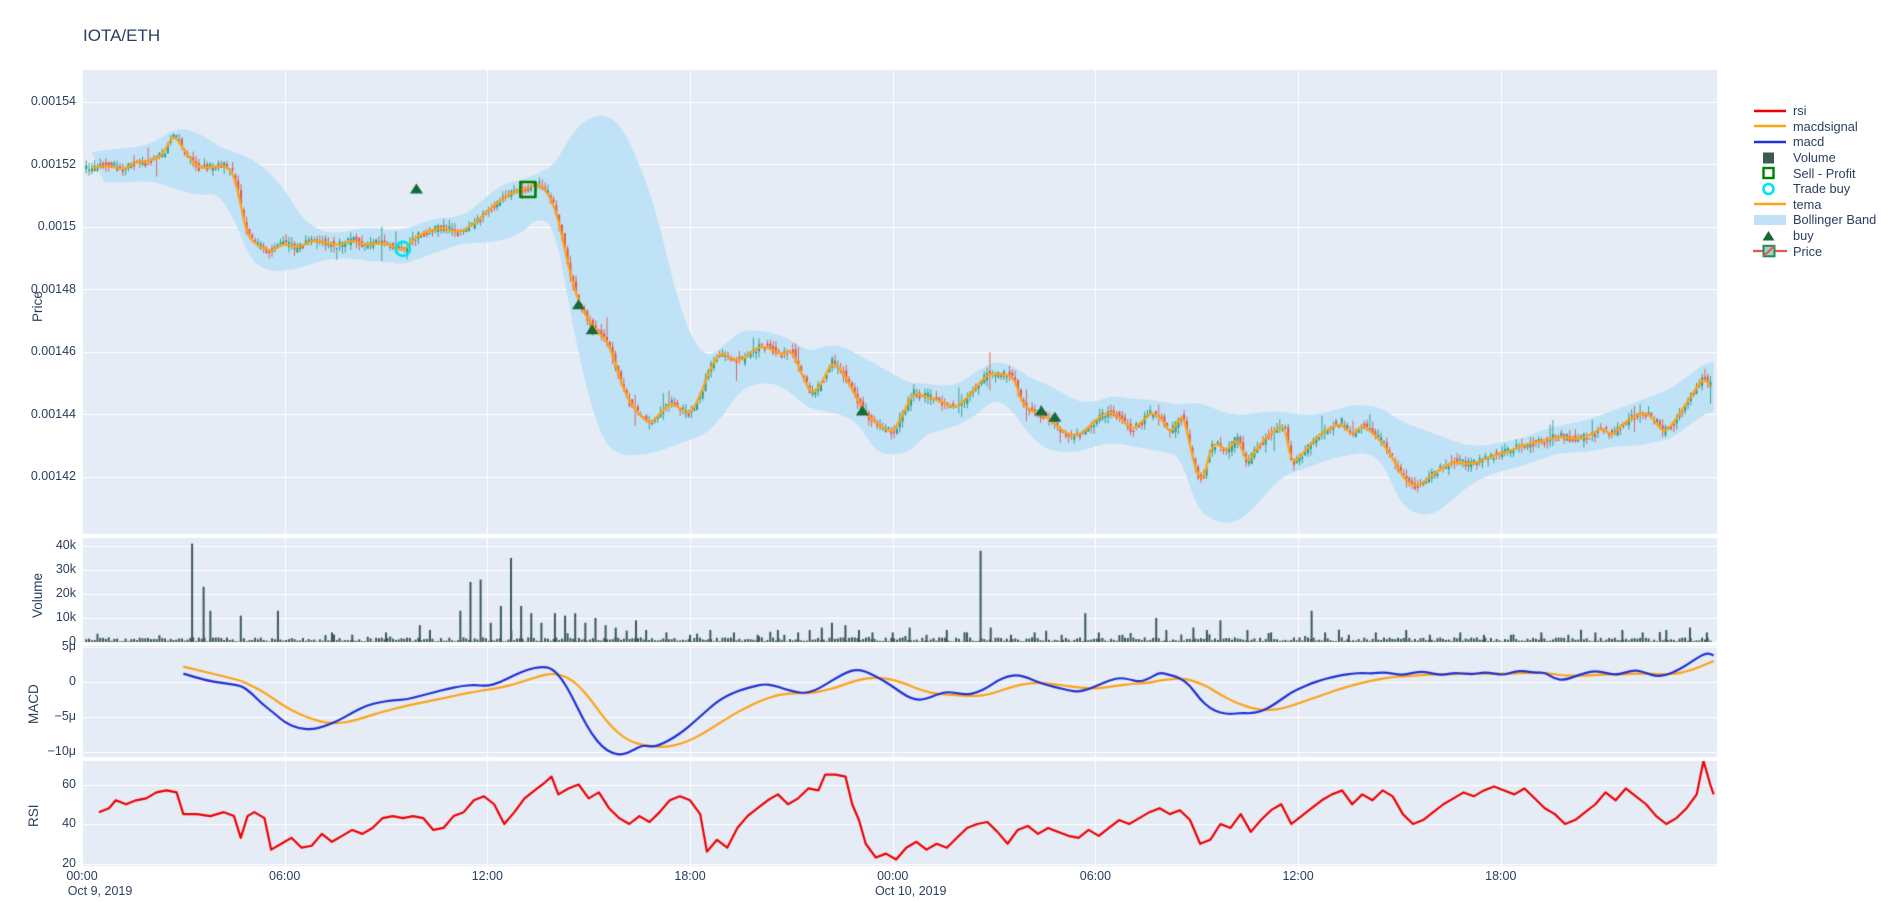 The height and width of the screenshot is (903, 1890). Describe the element at coordinates (69, 862) in the screenshot. I see `rsi-ytick: 20` at that location.